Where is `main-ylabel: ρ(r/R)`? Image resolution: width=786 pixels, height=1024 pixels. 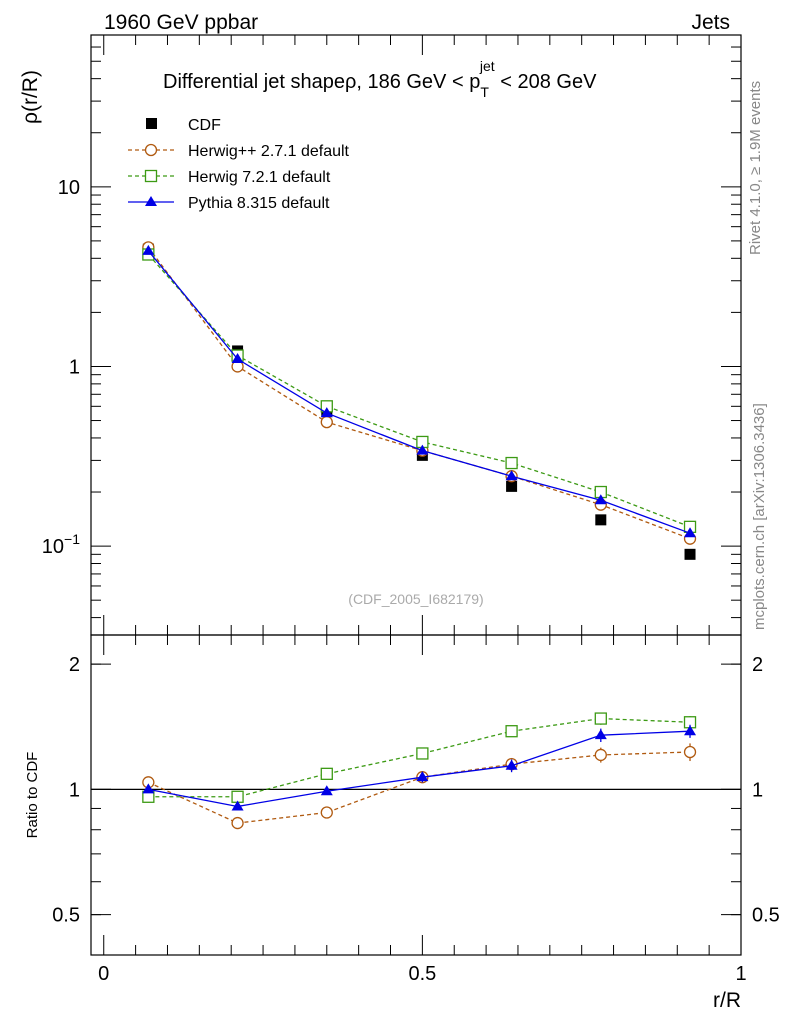 main-ylabel: ρ(r/R) is located at coordinates (30, 97).